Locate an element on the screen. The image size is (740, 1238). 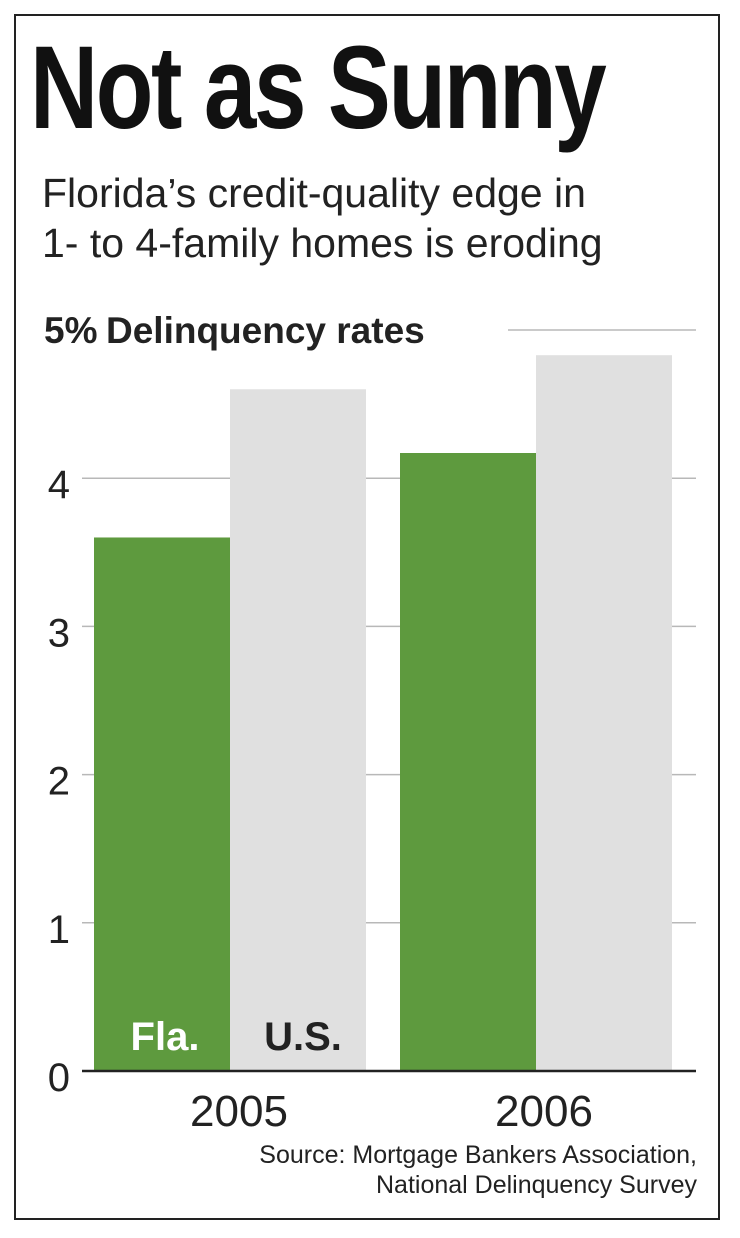
bar-us-2006 is located at coordinates (604, 713).